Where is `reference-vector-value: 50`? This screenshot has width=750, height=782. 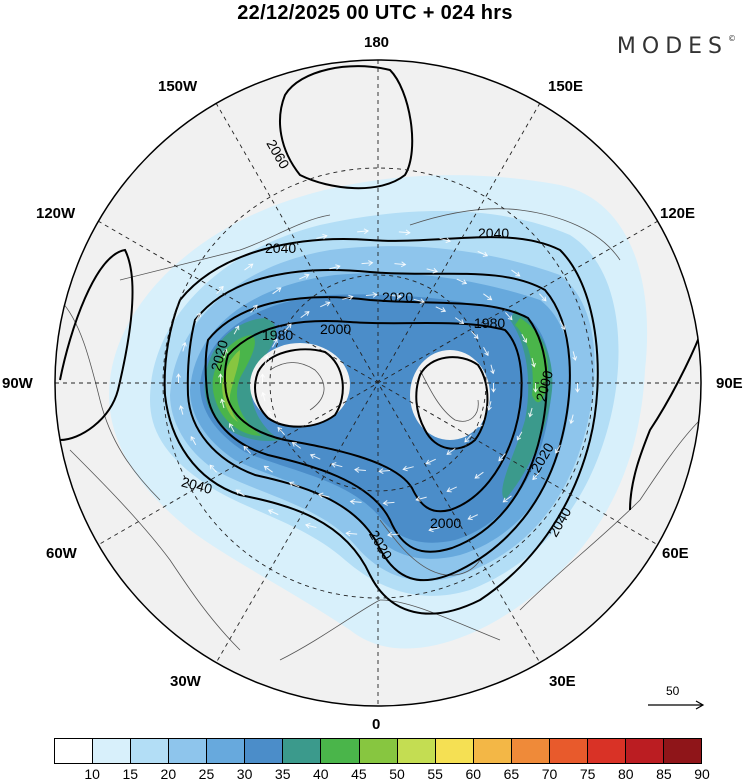 reference-vector-value: 50 is located at coordinates (673, 691).